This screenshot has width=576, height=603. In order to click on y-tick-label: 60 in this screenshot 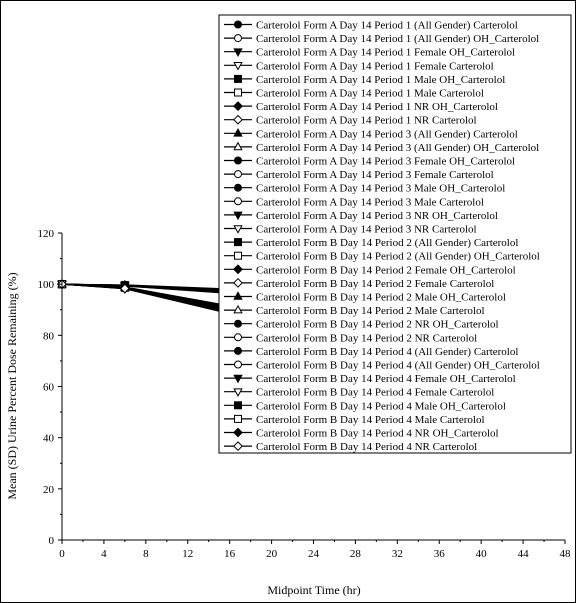, I will do `click(49, 388)`.